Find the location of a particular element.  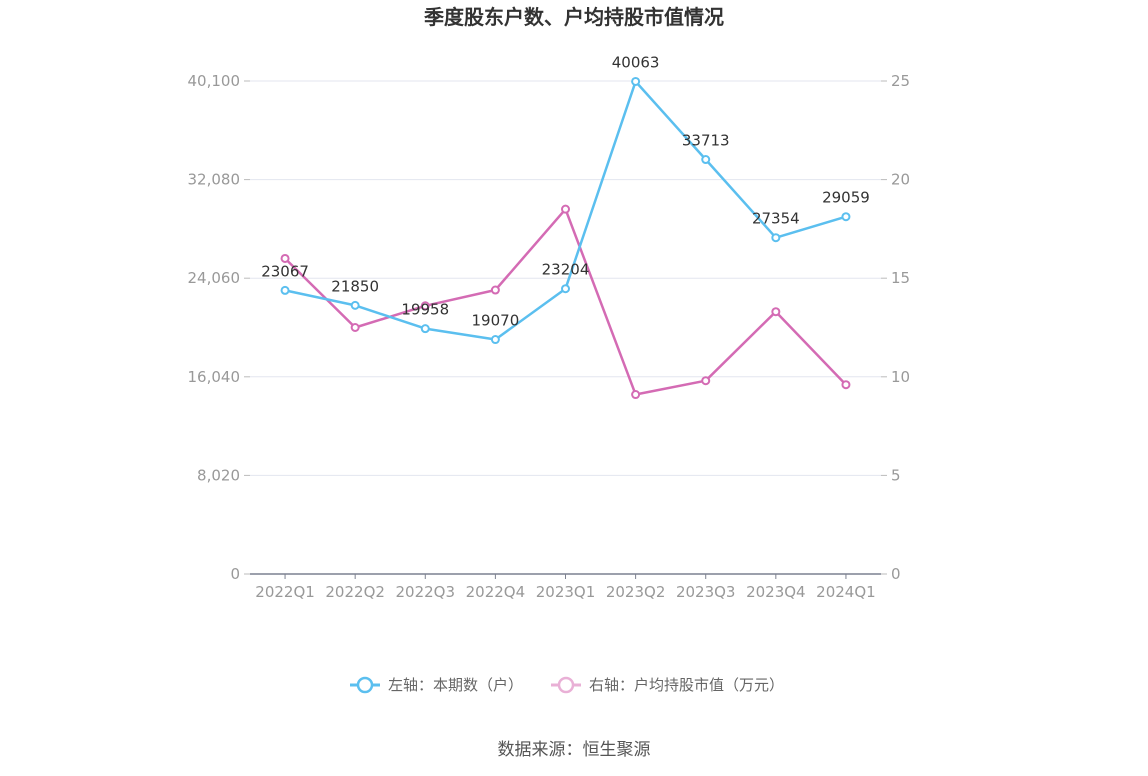

data-label: 33713 is located at coordinates (706, 141).